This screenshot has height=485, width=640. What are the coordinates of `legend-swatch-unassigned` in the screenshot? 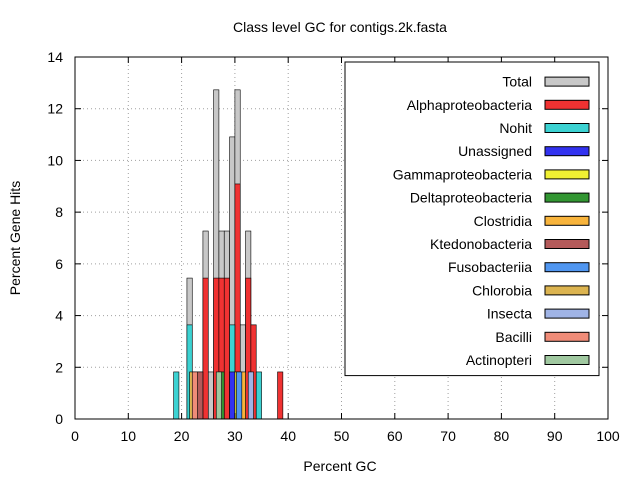 It's located at (567, 151).